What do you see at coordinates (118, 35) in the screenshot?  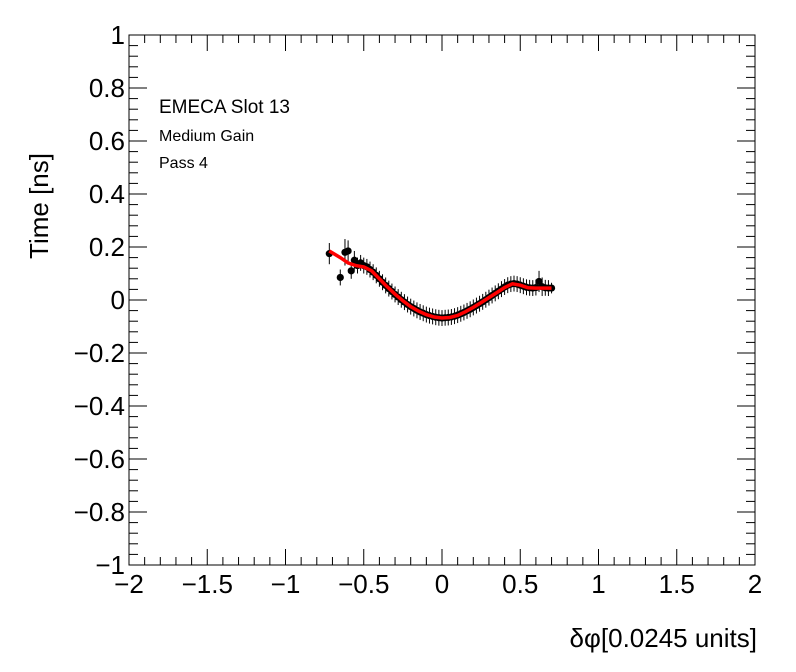 I see `y-tick-label: 1` at bounding box center [118, 35].